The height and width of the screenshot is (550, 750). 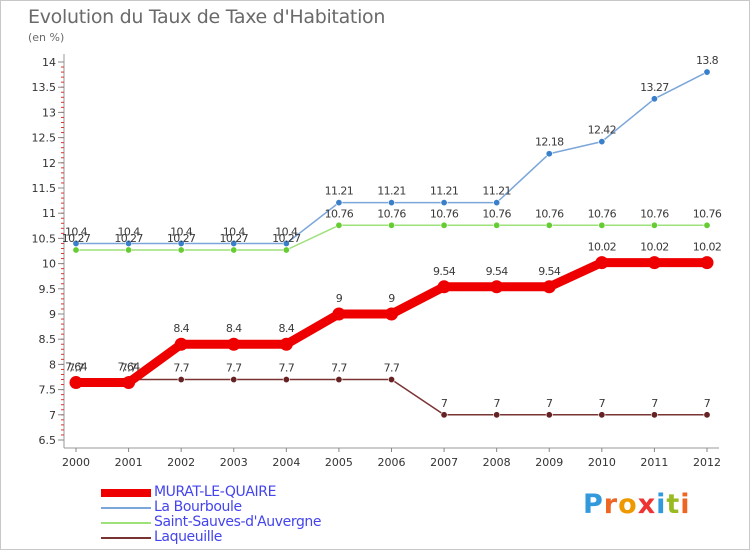 I want to click on x-tick-label: 2008, so click(x=497, y=462).